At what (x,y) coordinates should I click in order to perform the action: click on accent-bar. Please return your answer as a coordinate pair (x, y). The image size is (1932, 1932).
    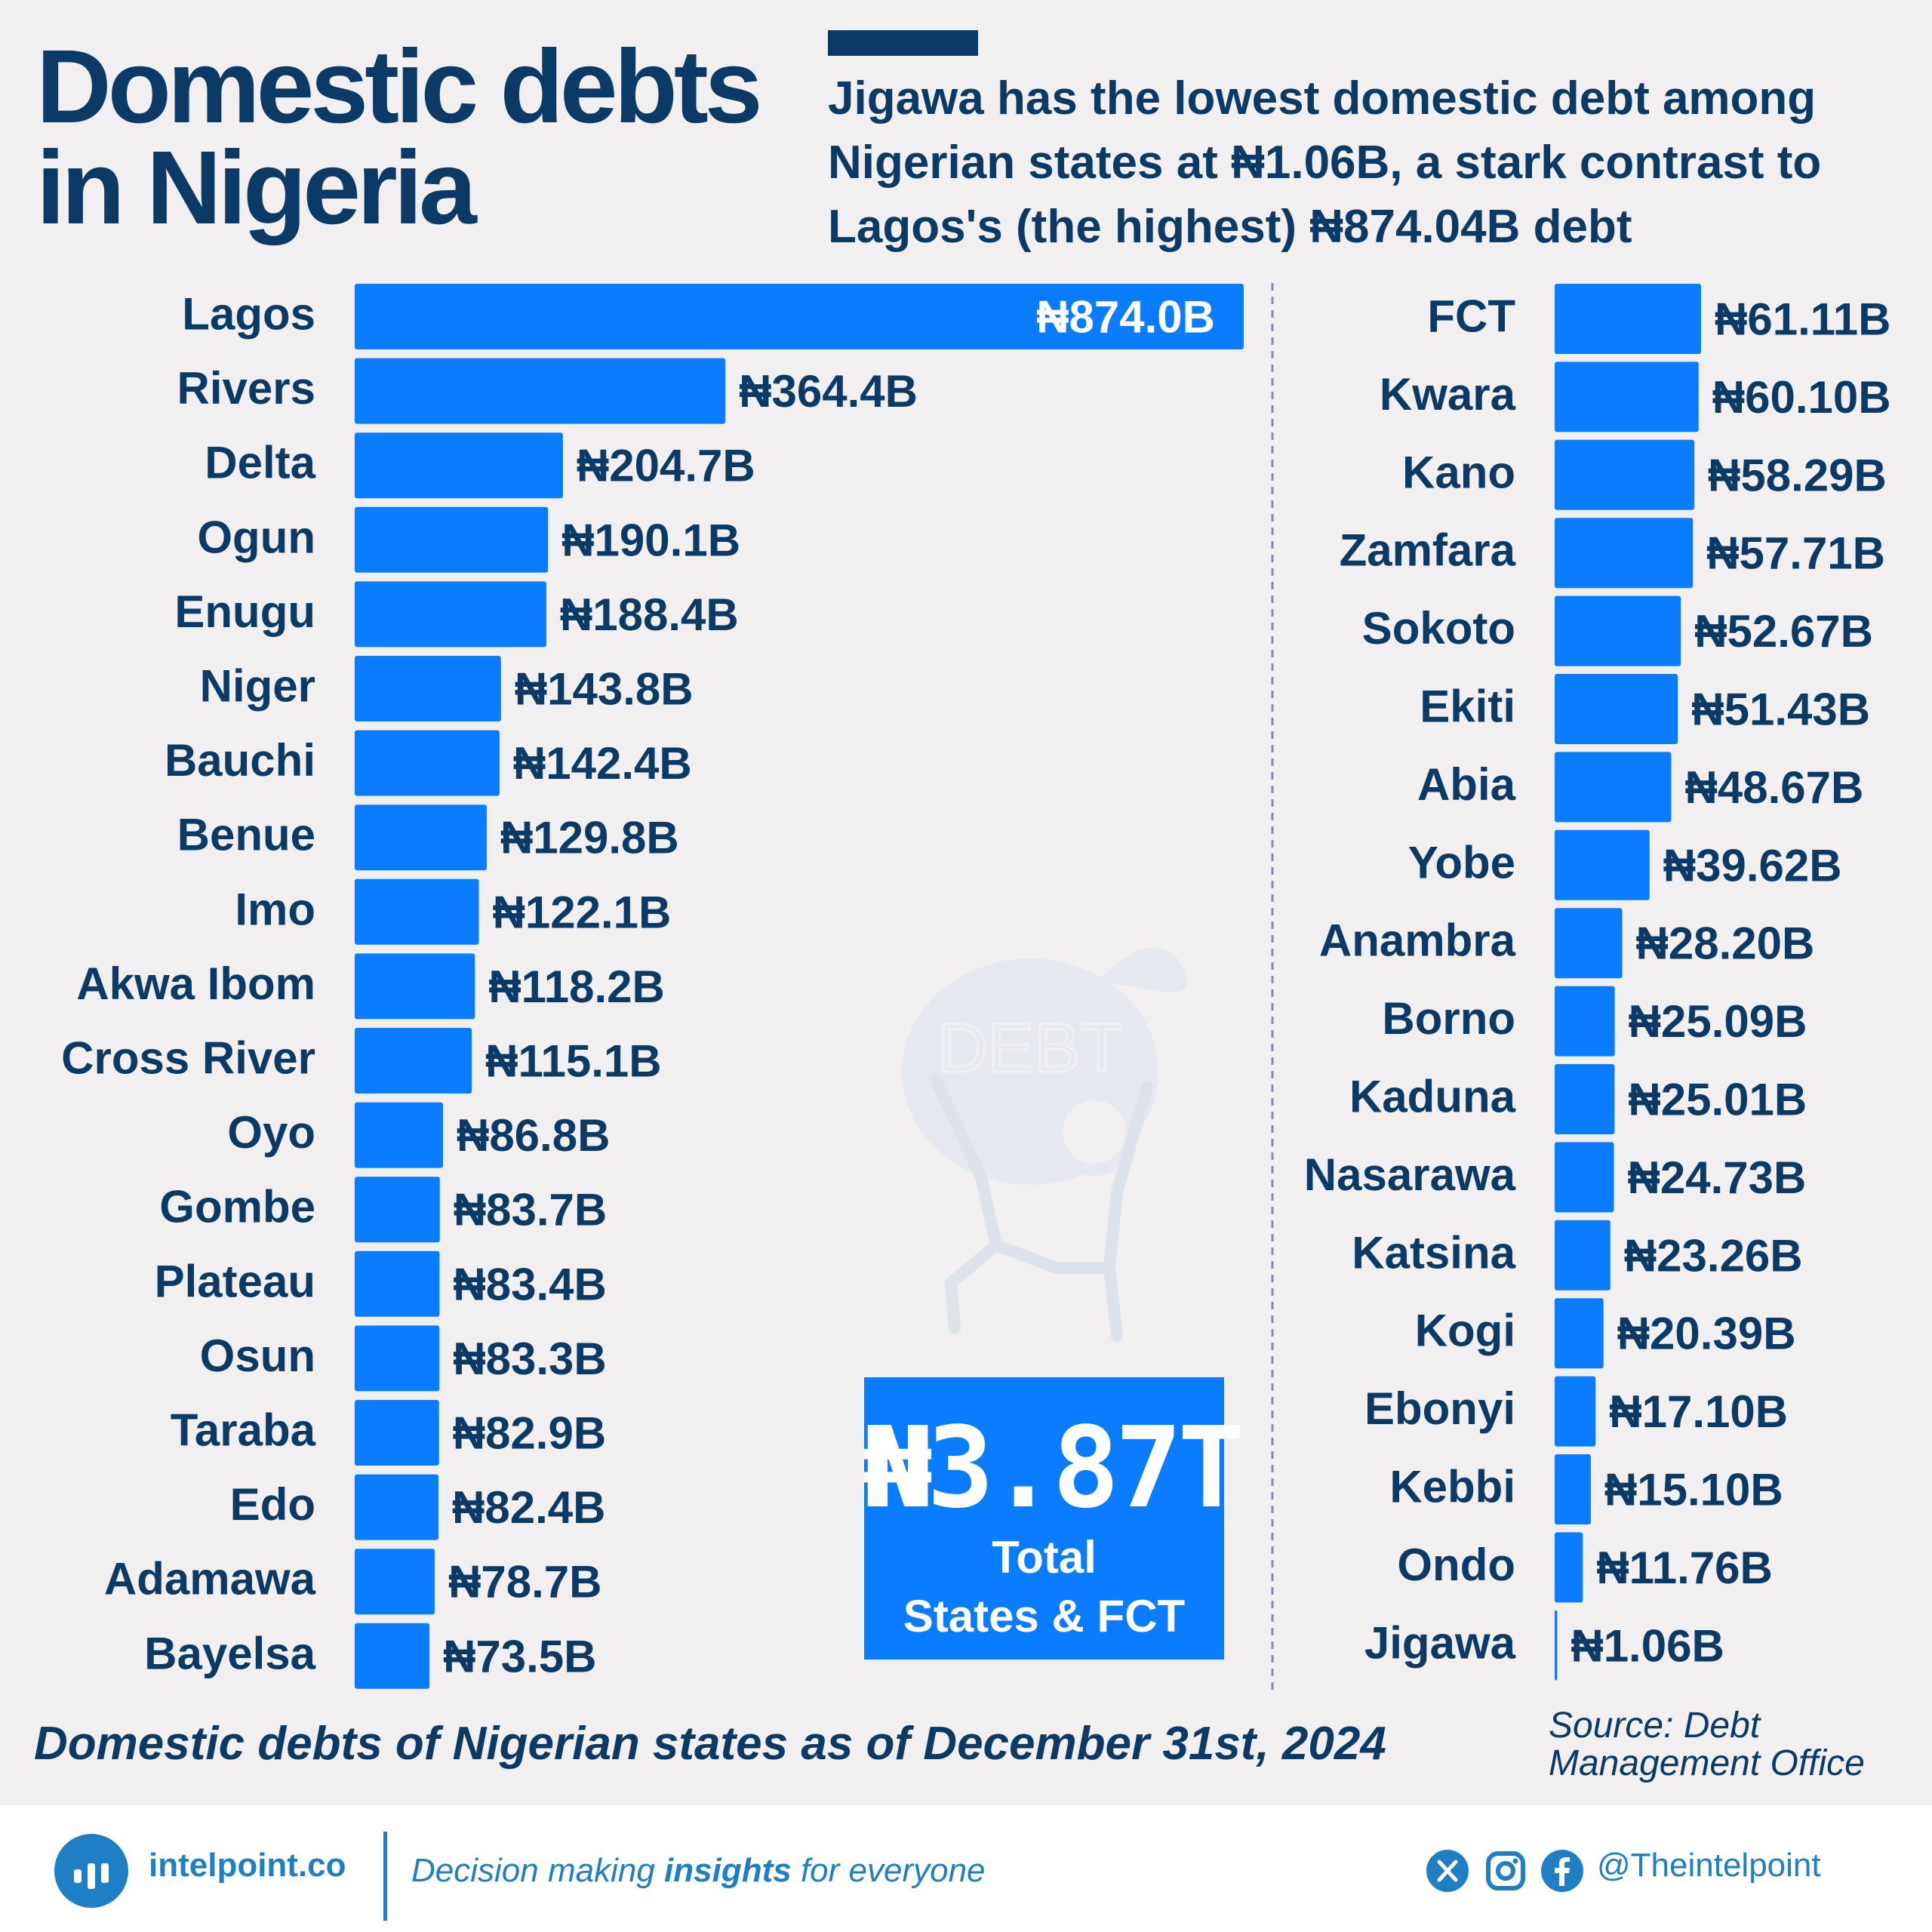
    Looking at the image, I should click on (903, 43).